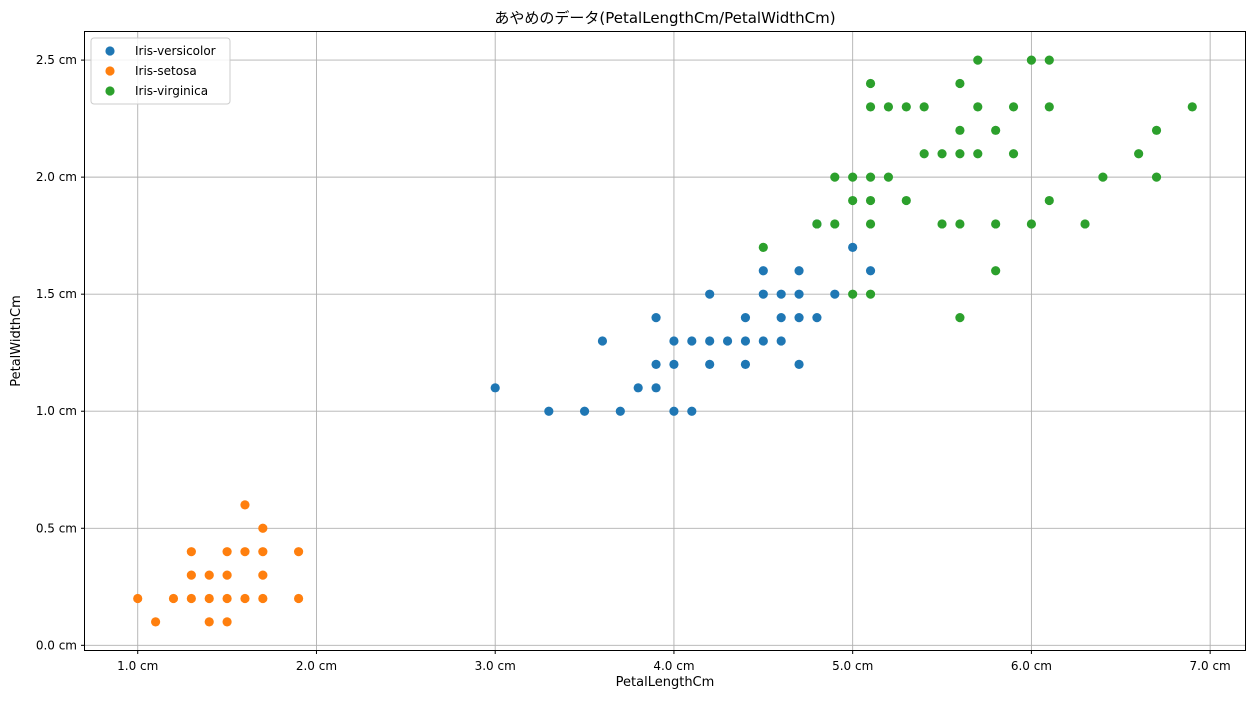  What do you see at coordinates (56, 645) in the screenshot?
I see `y-tick-label: 0.0 cm` at bounding box center [56, 645].